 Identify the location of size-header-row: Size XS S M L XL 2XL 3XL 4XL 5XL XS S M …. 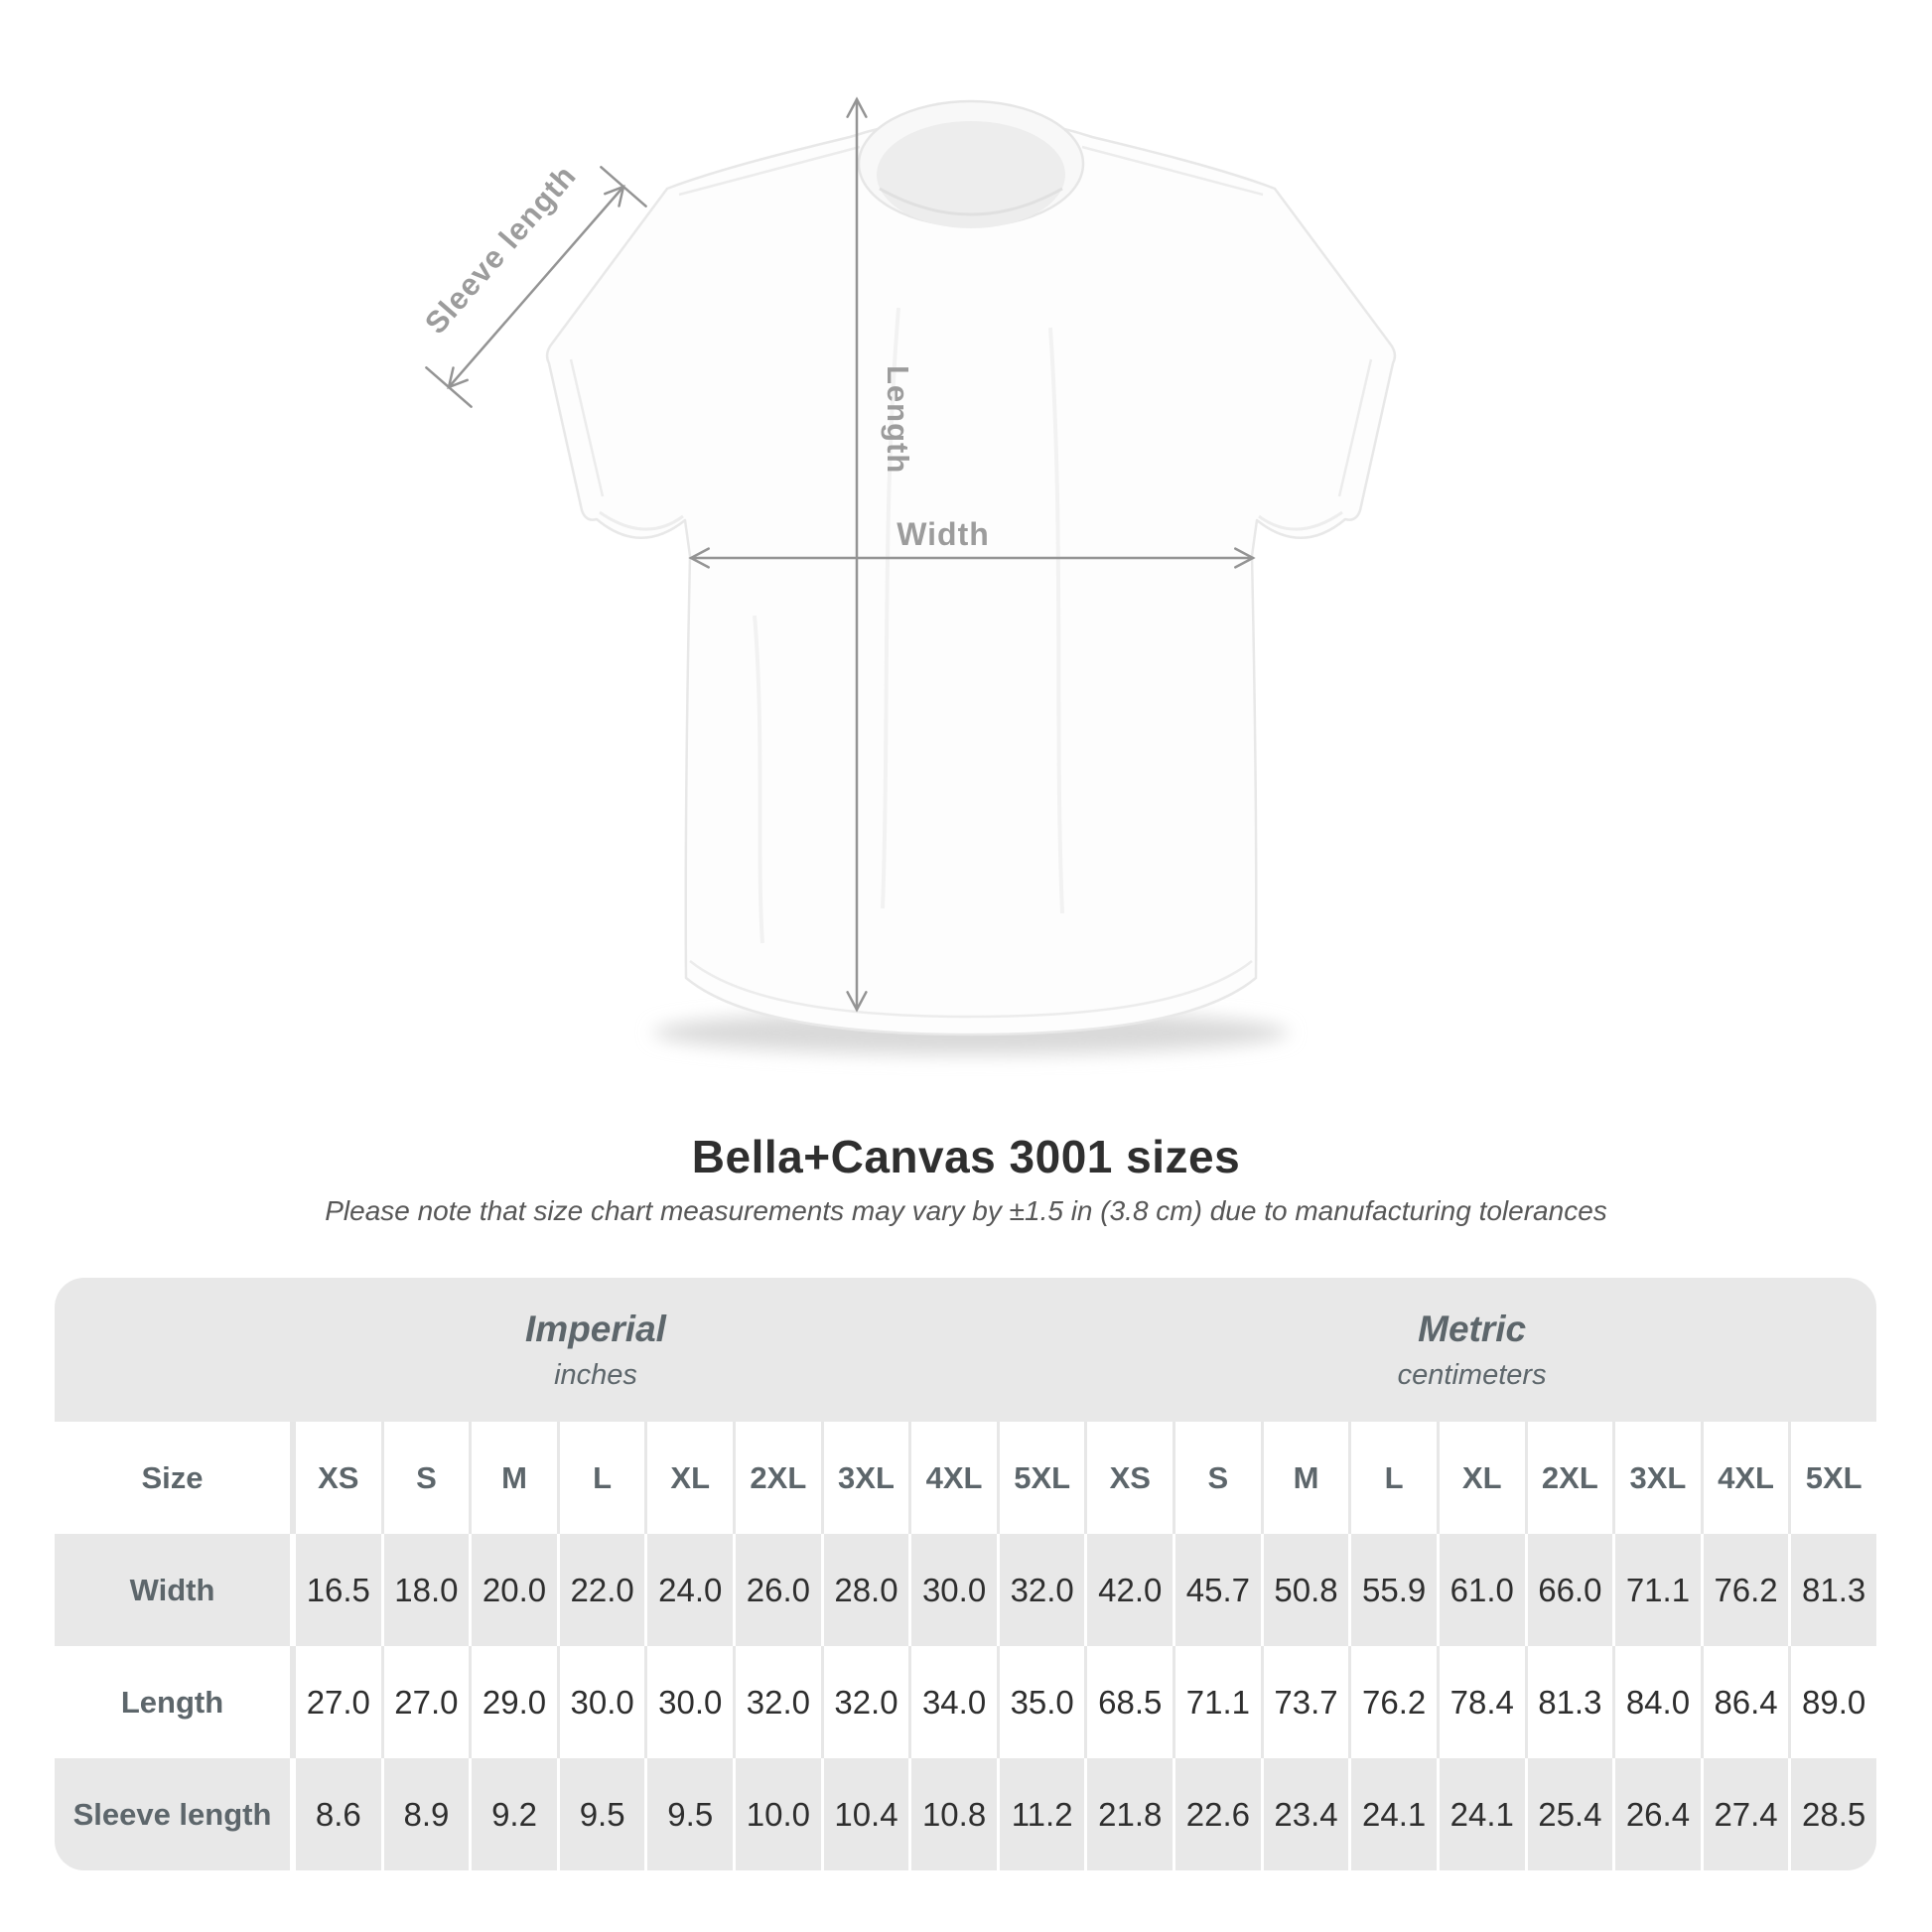
(966, 1478).